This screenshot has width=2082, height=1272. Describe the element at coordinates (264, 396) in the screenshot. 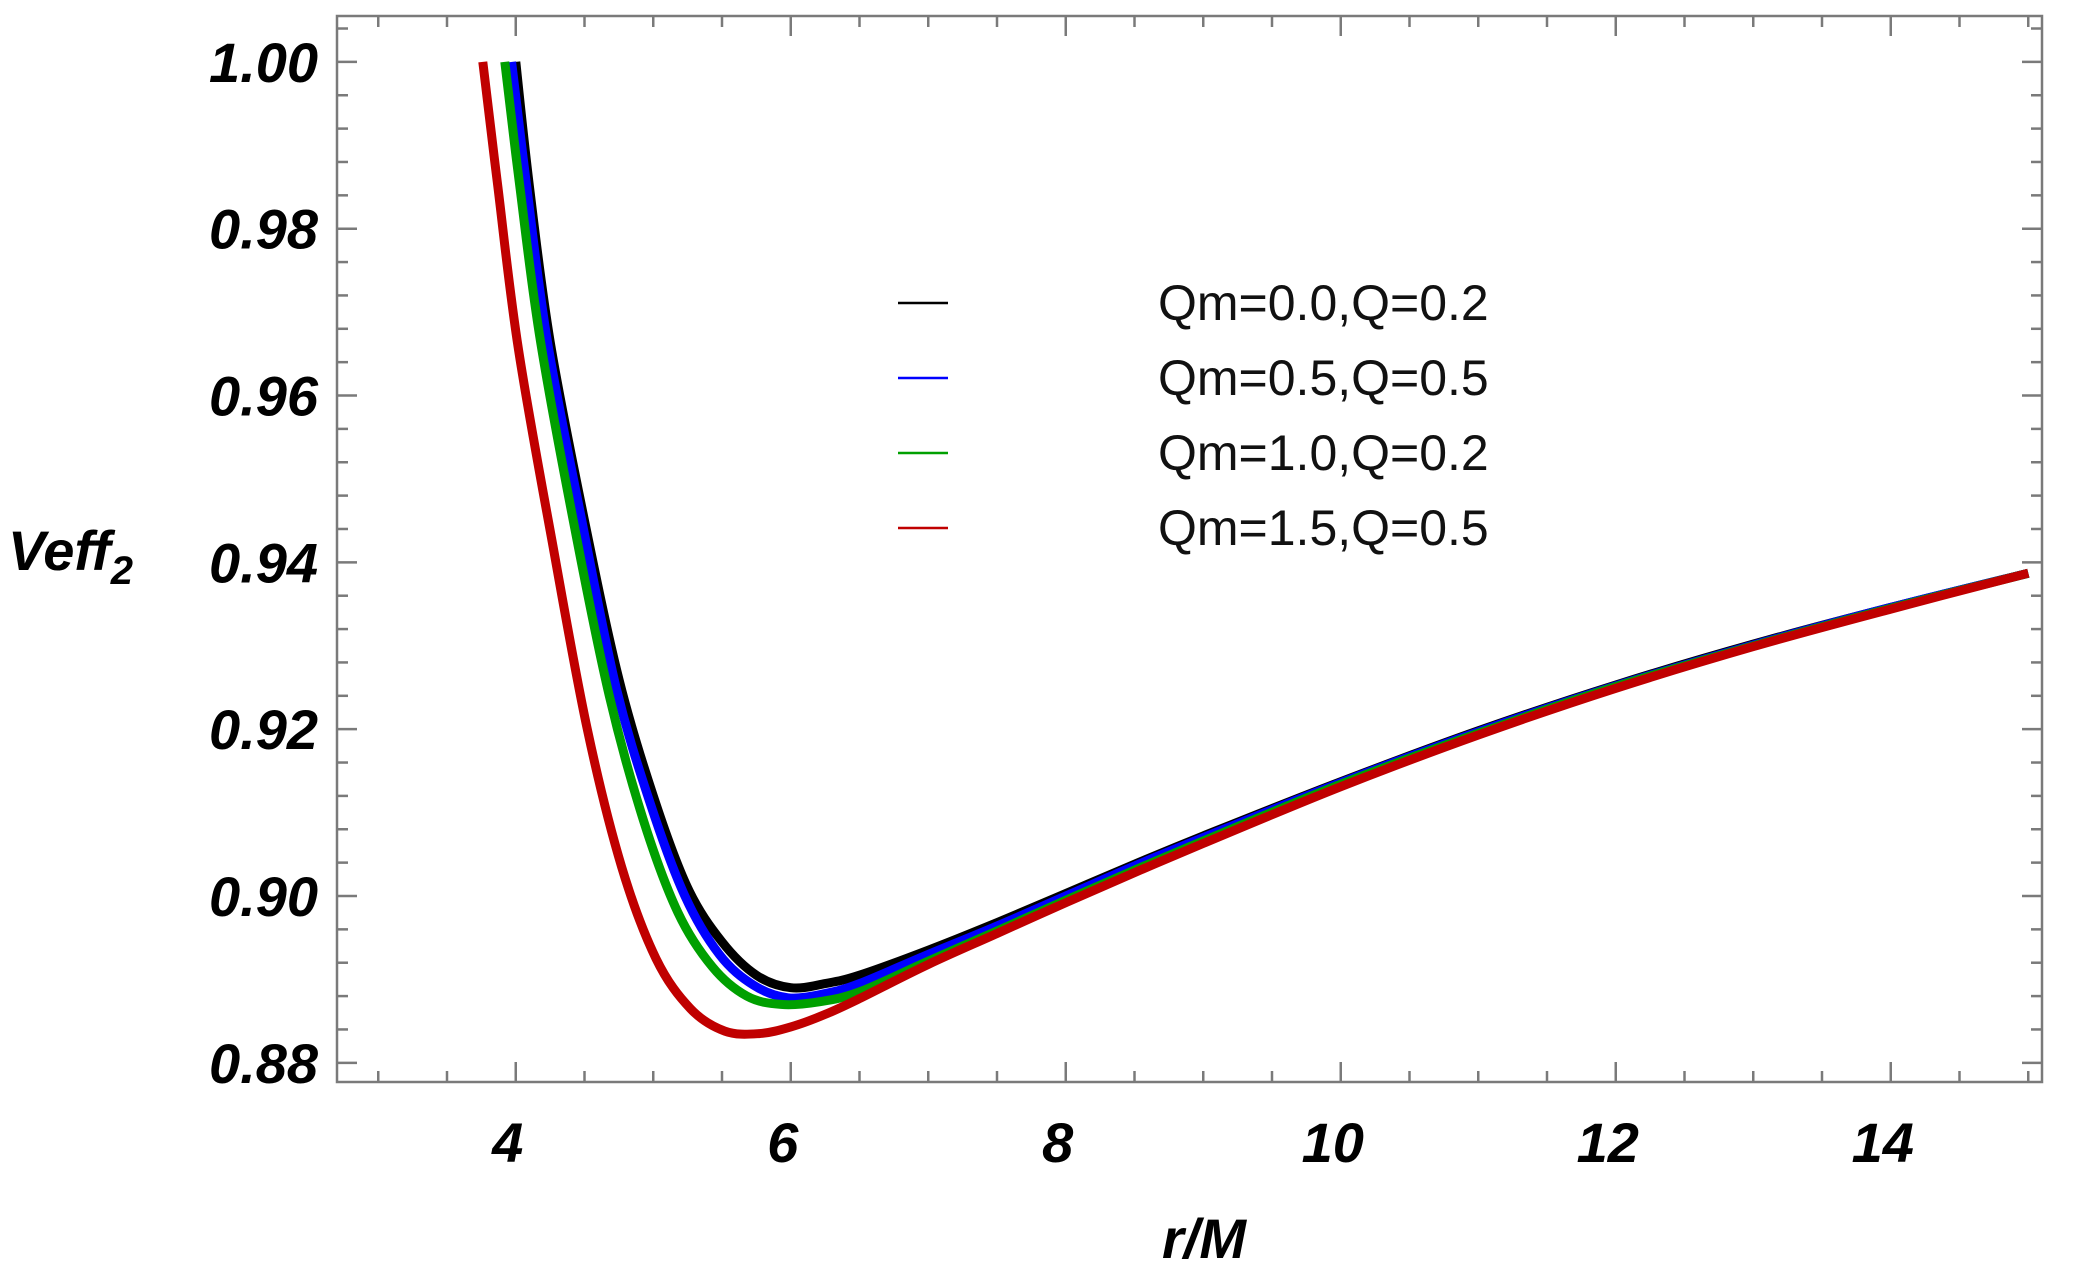

I see `y-tick-label: 0.96` at that location.